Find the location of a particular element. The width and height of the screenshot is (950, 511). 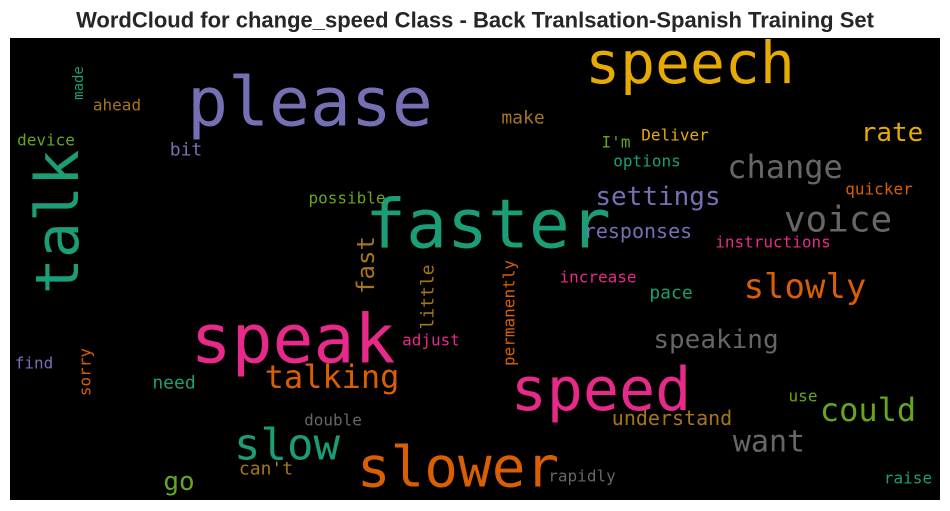

word: fast is located at coordinates (366, 265).